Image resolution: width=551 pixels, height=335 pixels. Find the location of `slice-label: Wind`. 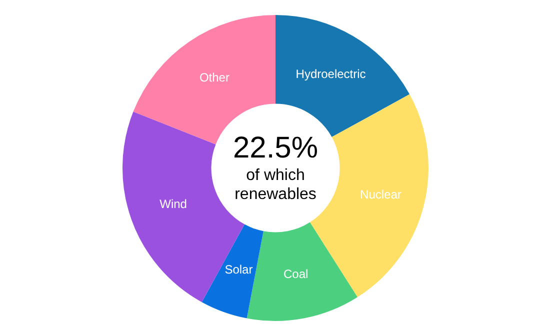

slice-label: Wind is located at coordinates (173, 204).